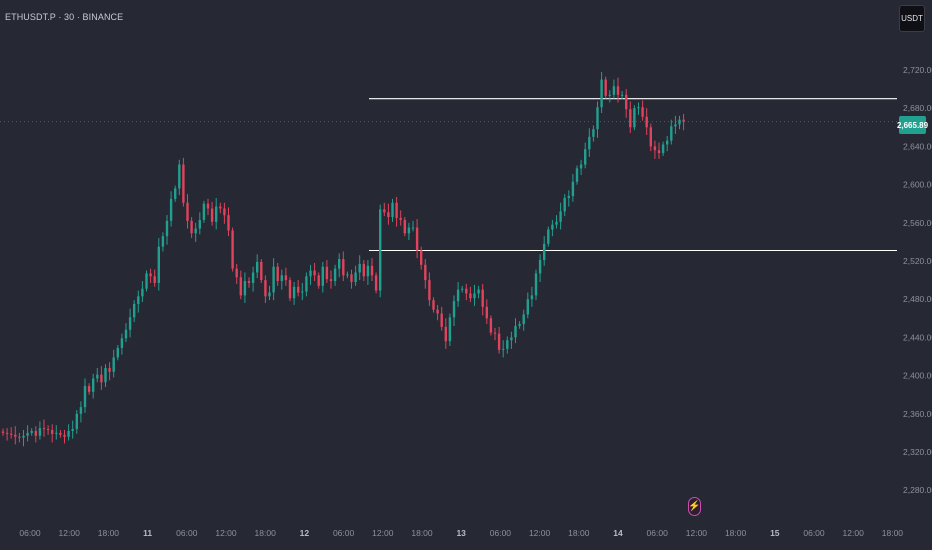 The height and width of the screenshot is (550, 932). I want to click on time-tick-label: 06:00, so click(30, 533).